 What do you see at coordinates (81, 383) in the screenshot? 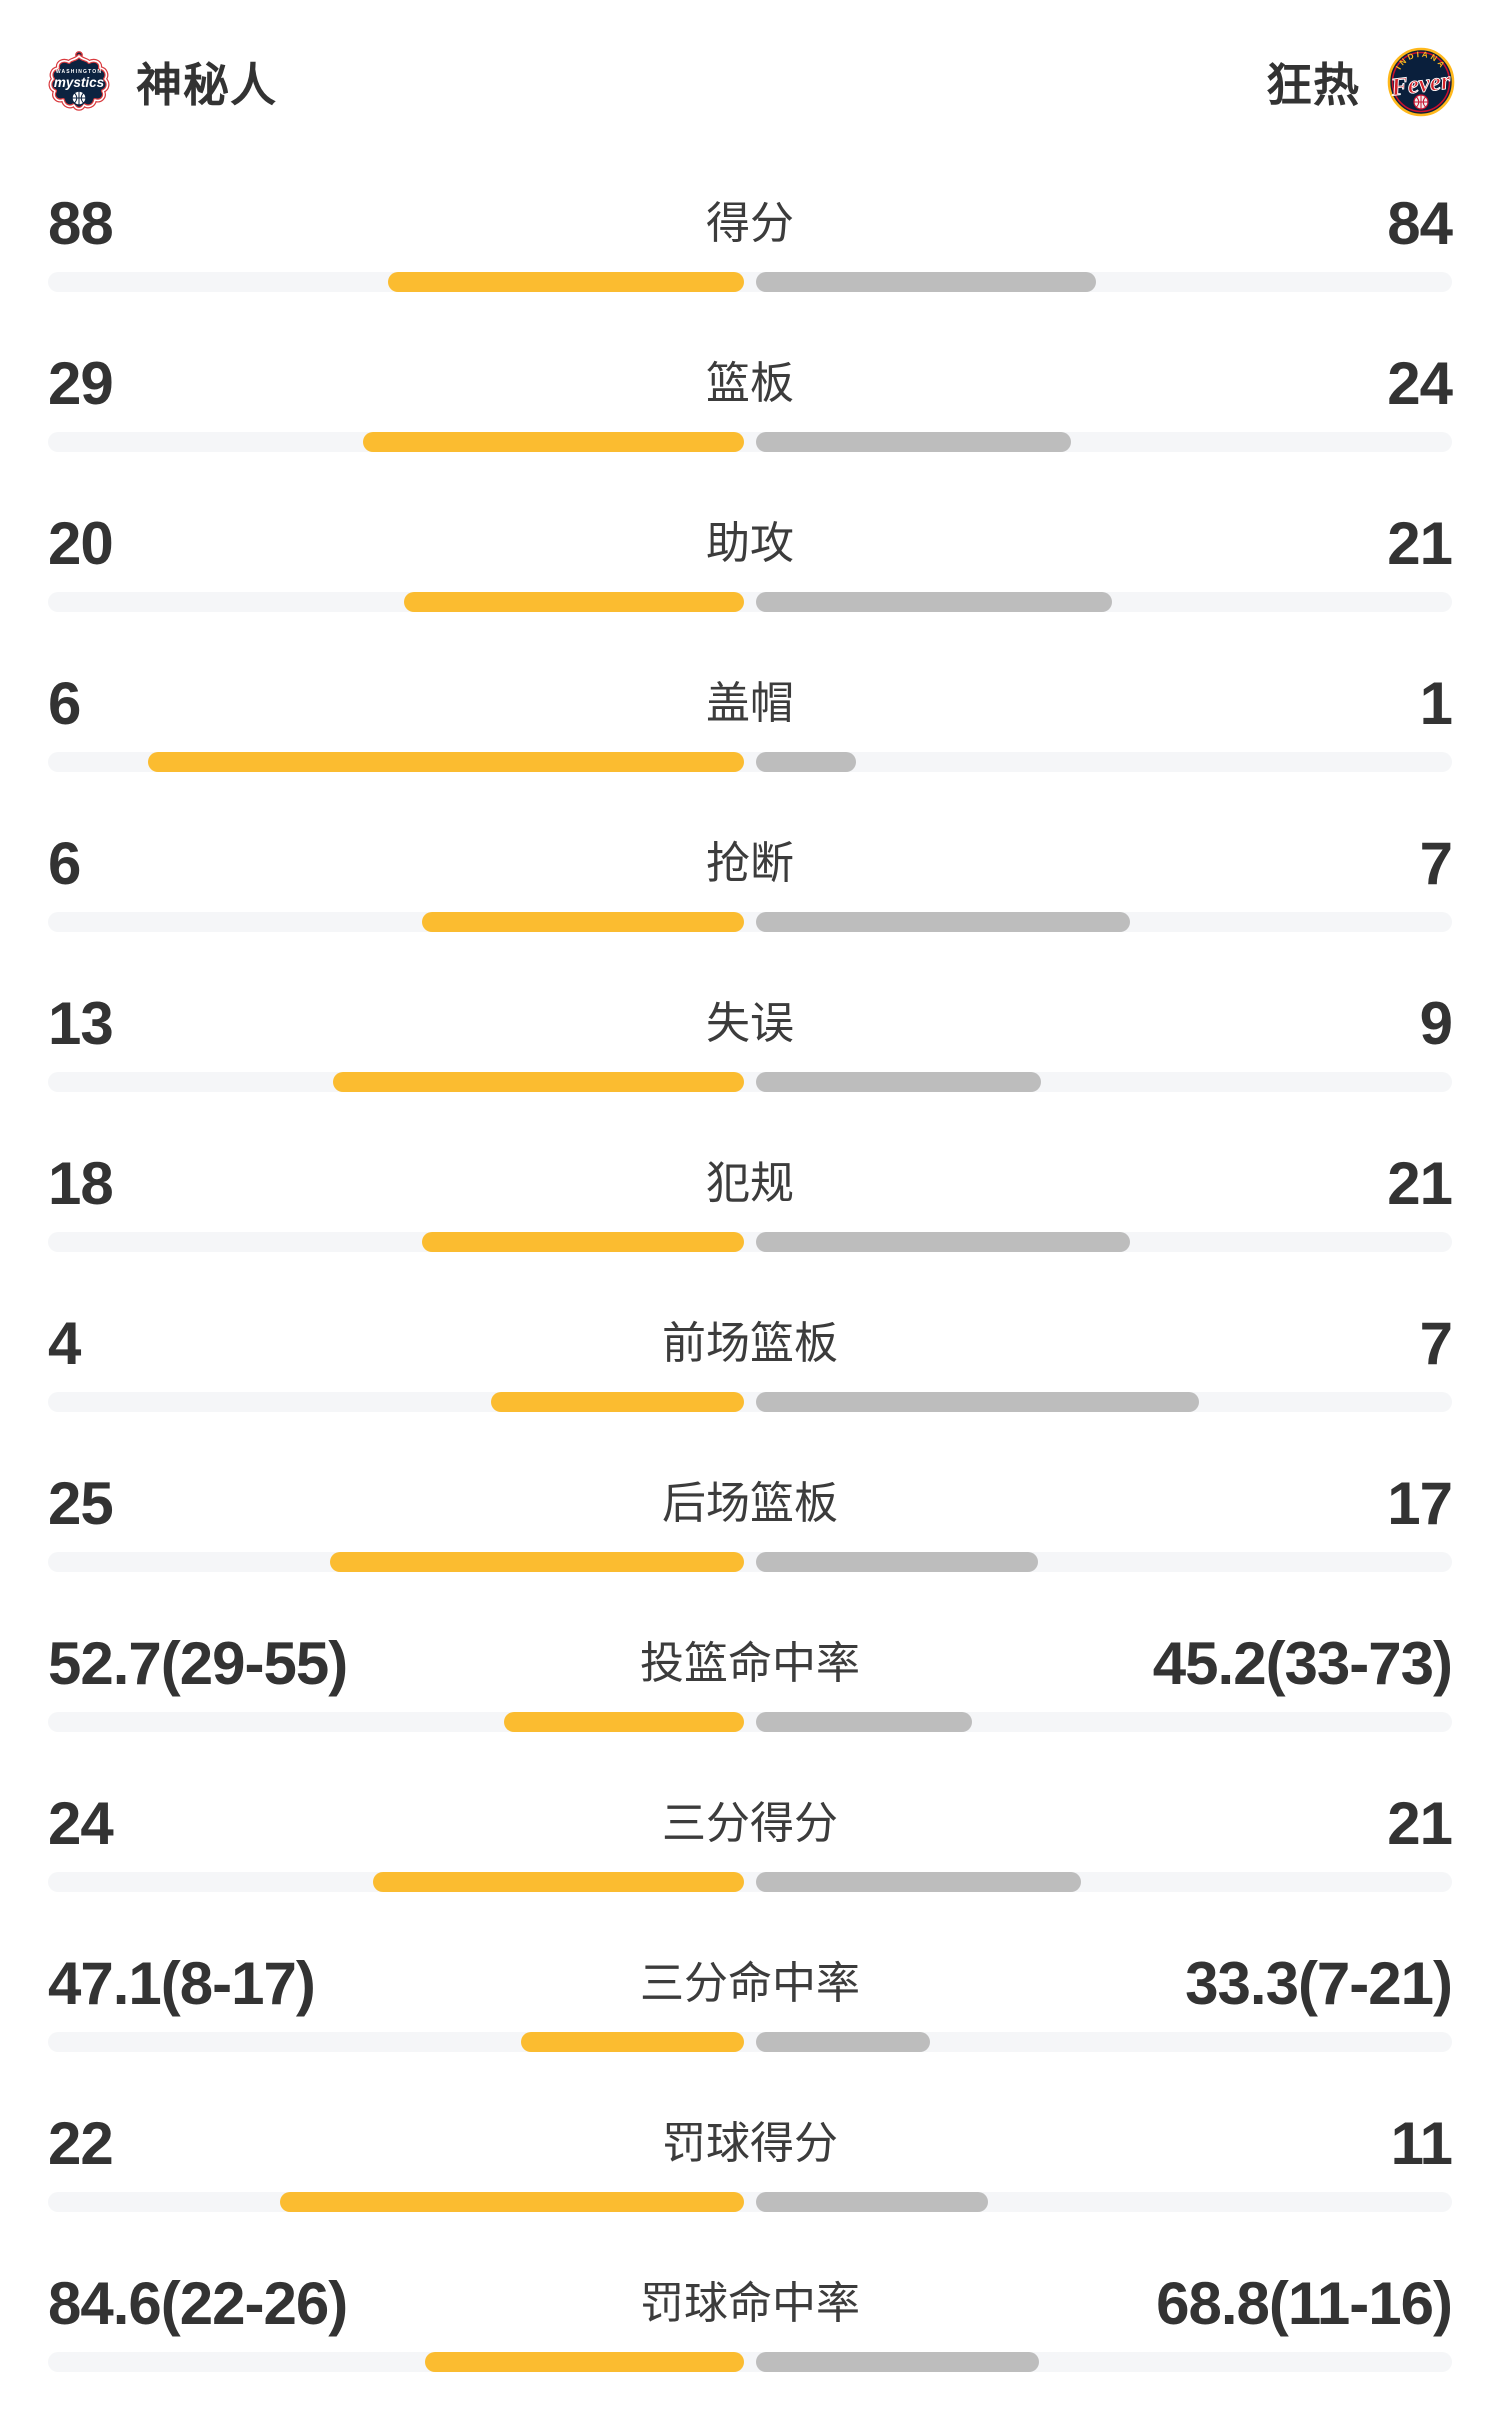
I see `left-team-value: 29` at bounding box center [81, 383].